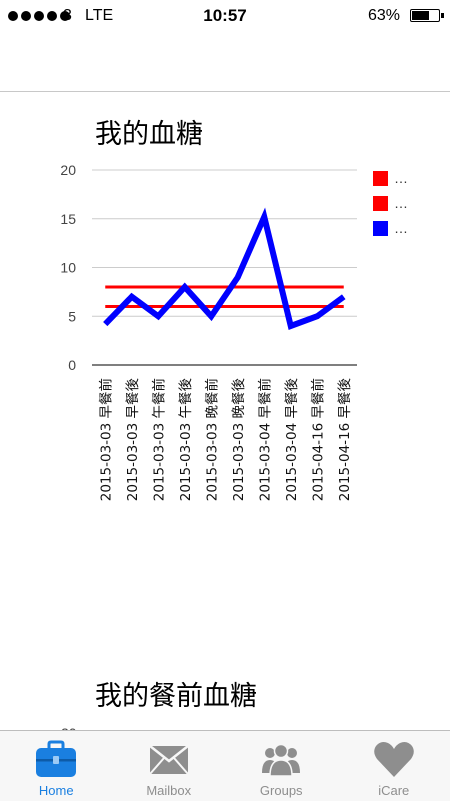  Describe the element at coordinates (56, 790) in the screenshot. I see `tab-home-label: Home` at that location.